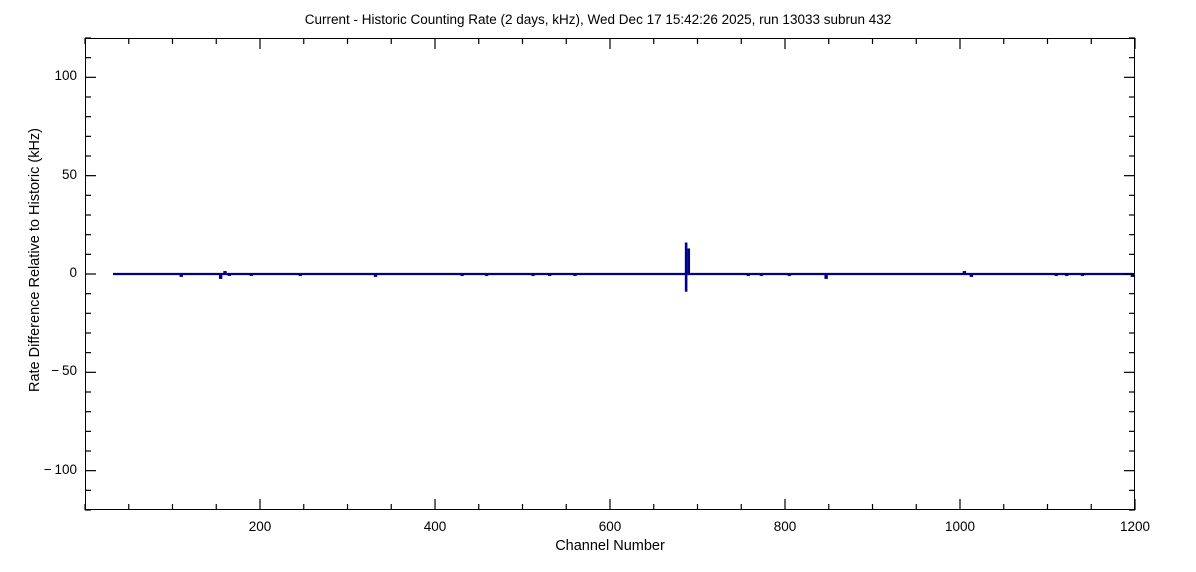 The image size is (1196, 572). Describe the element at coordinates (785, 526) in the screenshot. I see `x-tick-label: 800` at that location.